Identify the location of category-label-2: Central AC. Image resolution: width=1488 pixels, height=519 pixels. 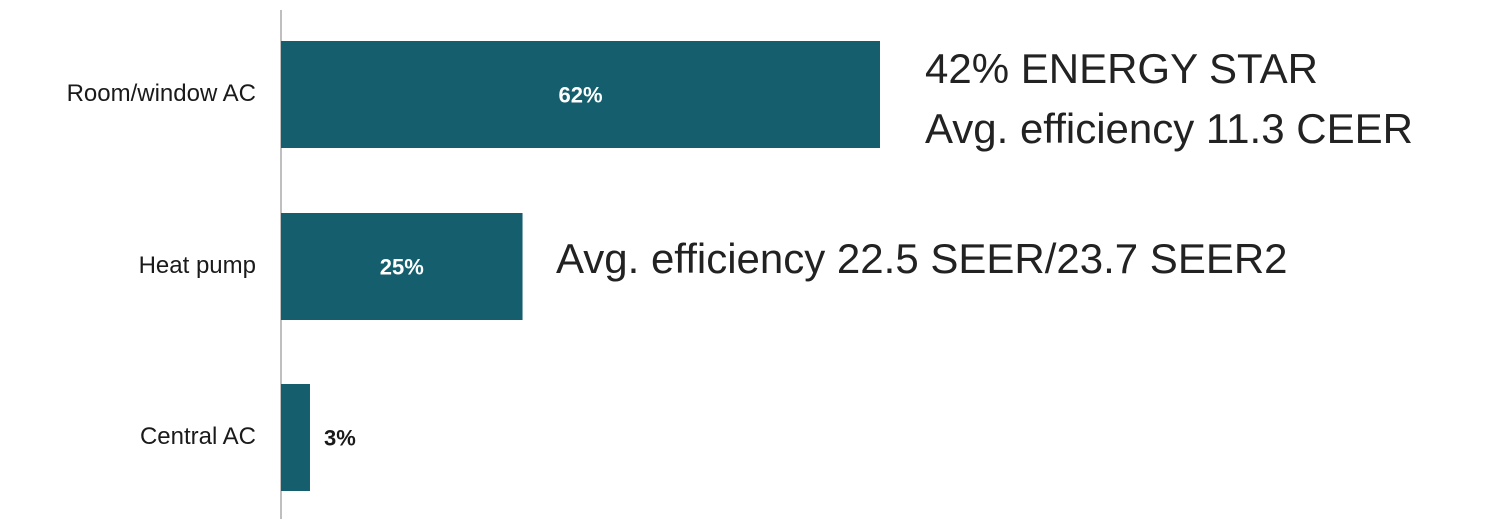
(198, 436).